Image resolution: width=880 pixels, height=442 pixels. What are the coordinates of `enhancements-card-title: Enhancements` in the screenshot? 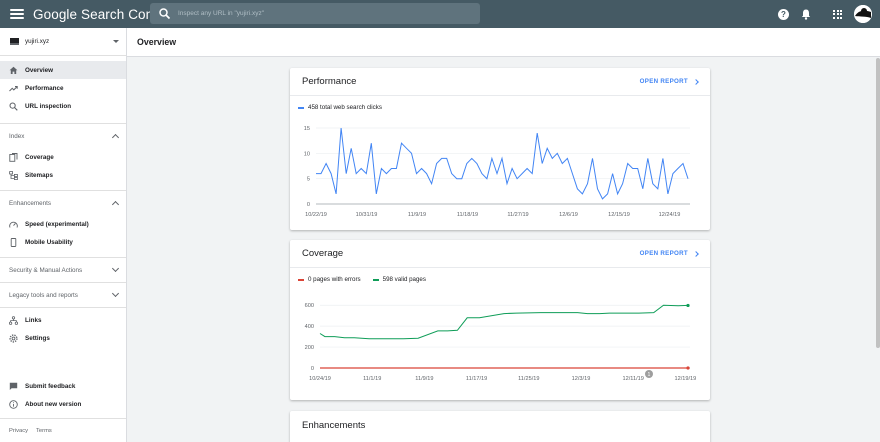 It's located at (334, 425).